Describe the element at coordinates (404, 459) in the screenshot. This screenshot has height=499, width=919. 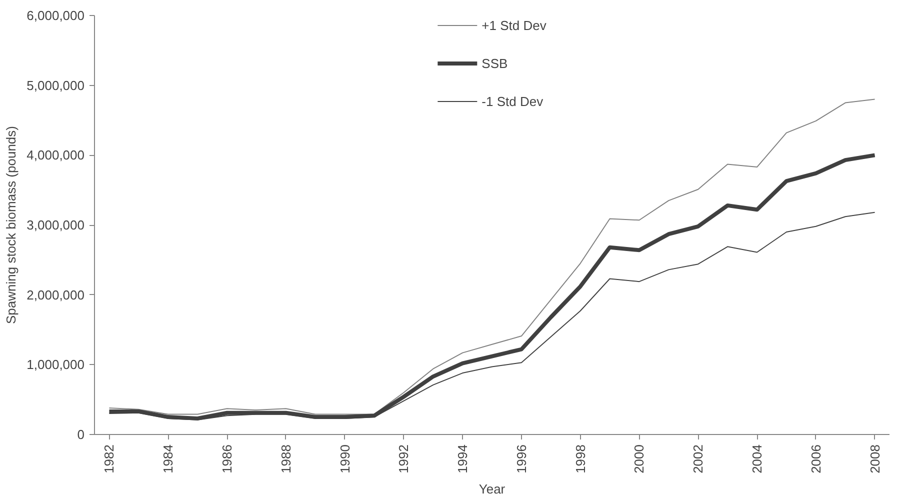
I see `x-tick-label: 1992` at that location.